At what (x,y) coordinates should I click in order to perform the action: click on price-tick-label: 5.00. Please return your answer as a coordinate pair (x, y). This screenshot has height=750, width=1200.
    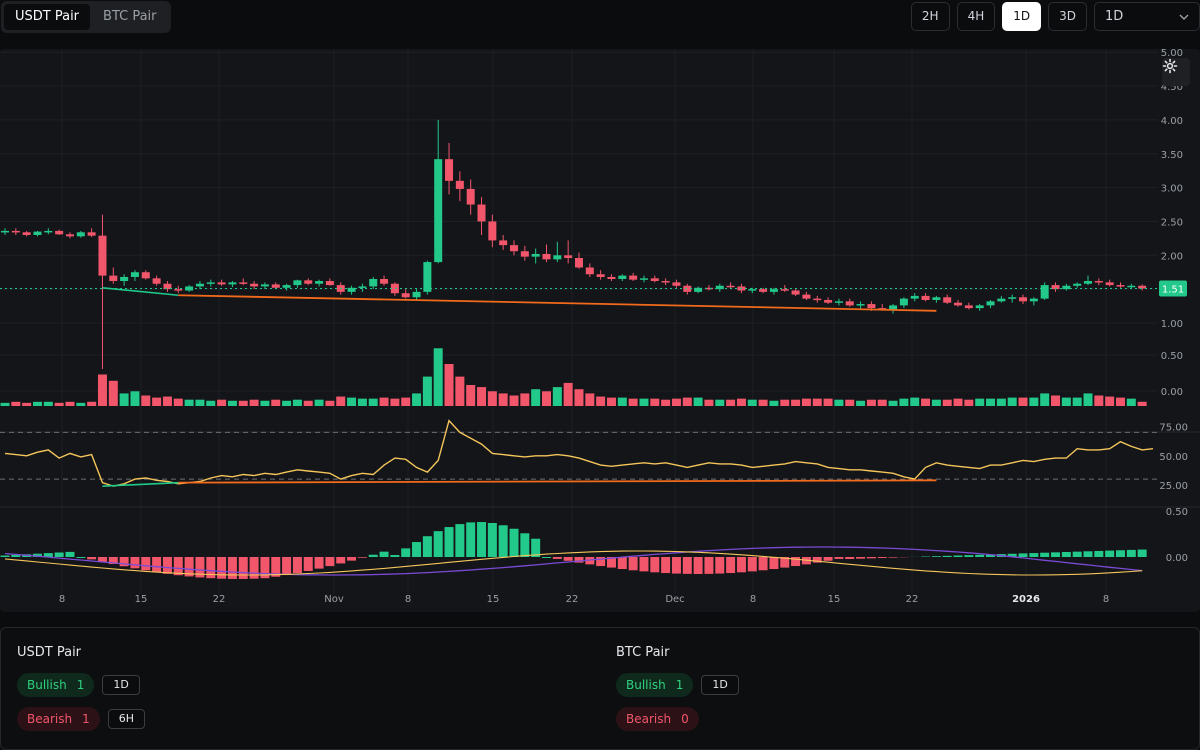
    Looking at the image, I should click on (1172, 54).